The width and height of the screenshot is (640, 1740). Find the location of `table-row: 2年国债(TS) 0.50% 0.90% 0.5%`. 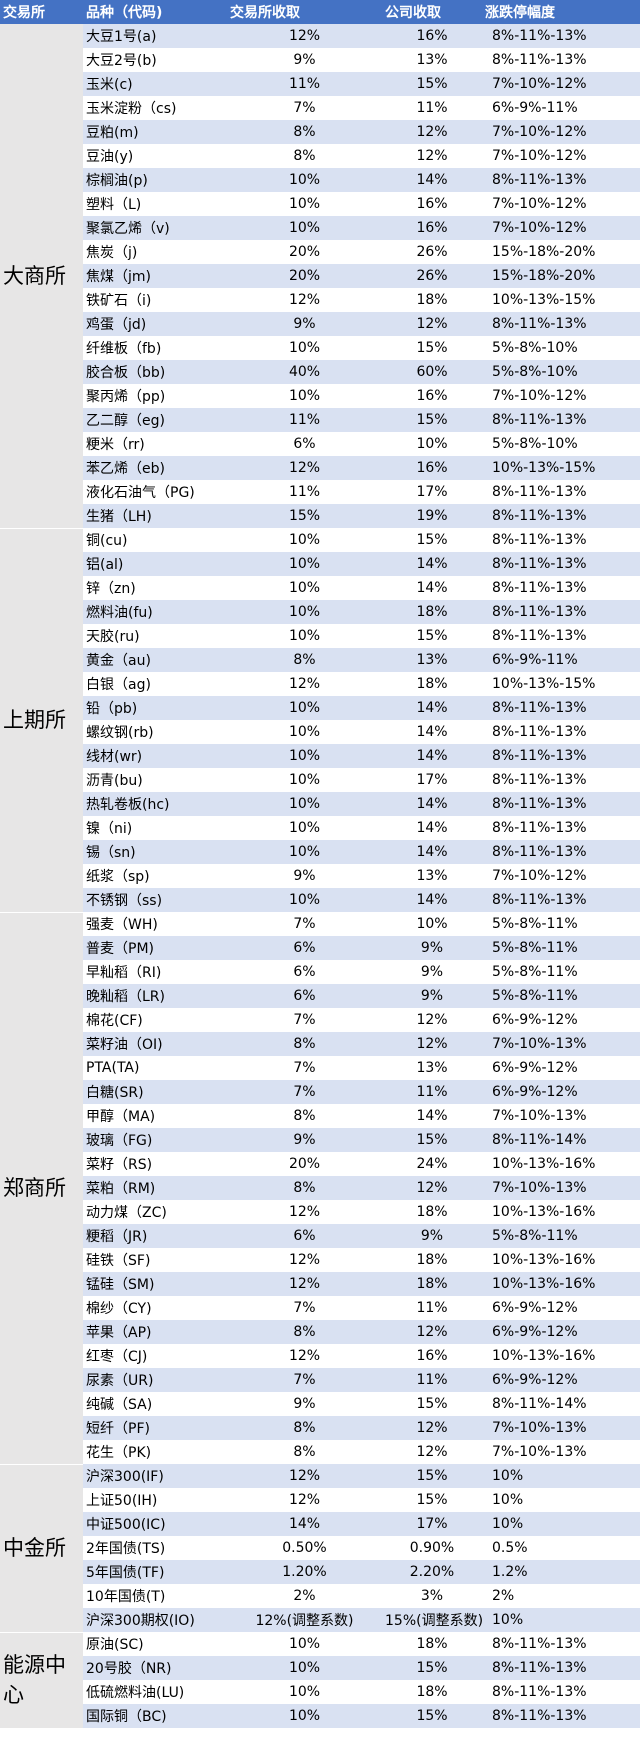

table-row: 2年国债(TS) 0.50% 0.90% 0.5% is located at coordinates (320, 1548).